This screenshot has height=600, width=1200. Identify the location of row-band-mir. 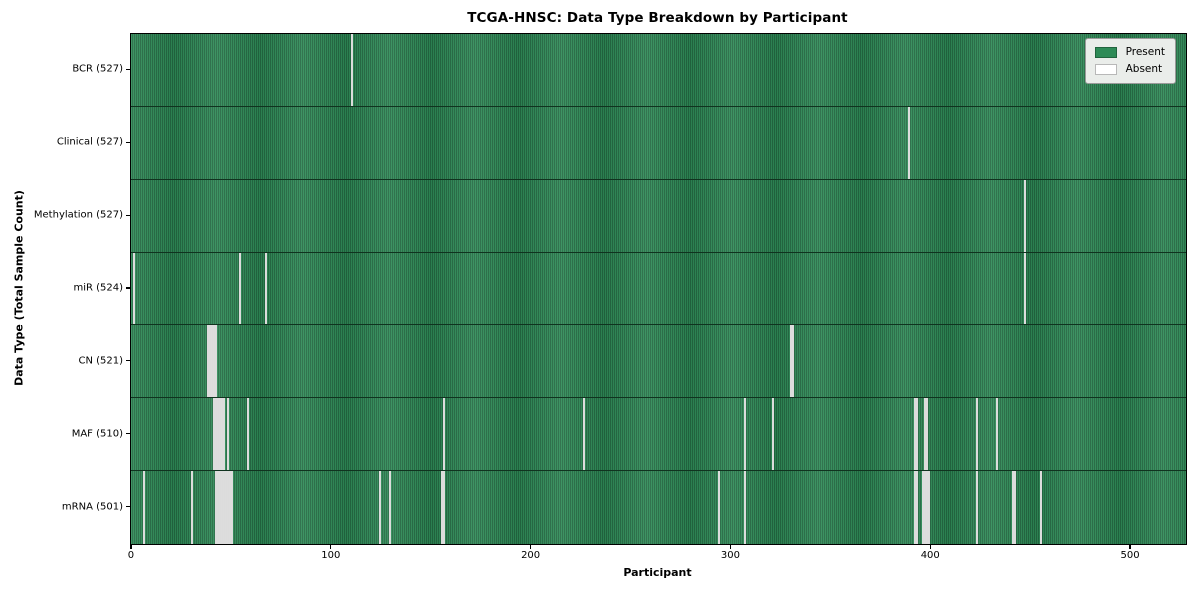
(658, 289).